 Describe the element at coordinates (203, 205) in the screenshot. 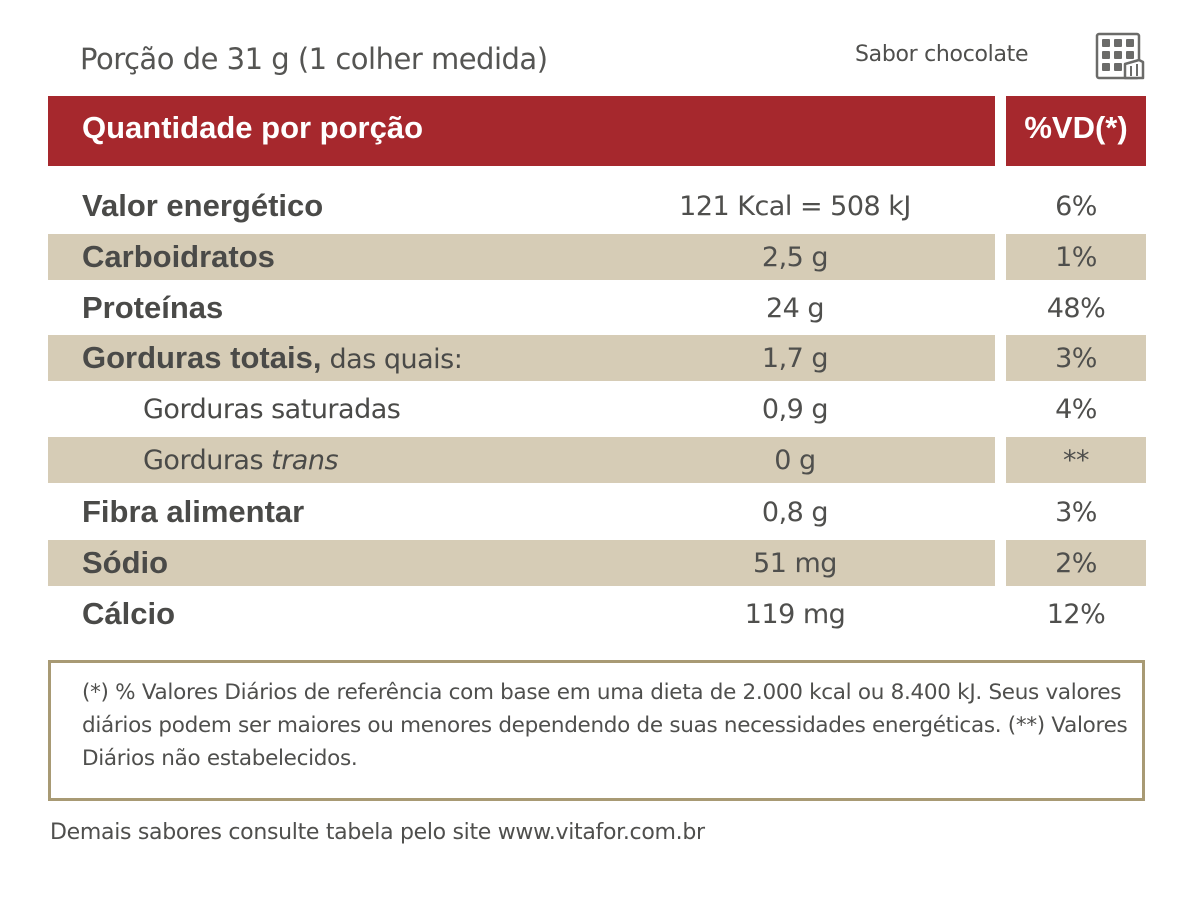

I see `nutrient-name: Valor energético` at that location.